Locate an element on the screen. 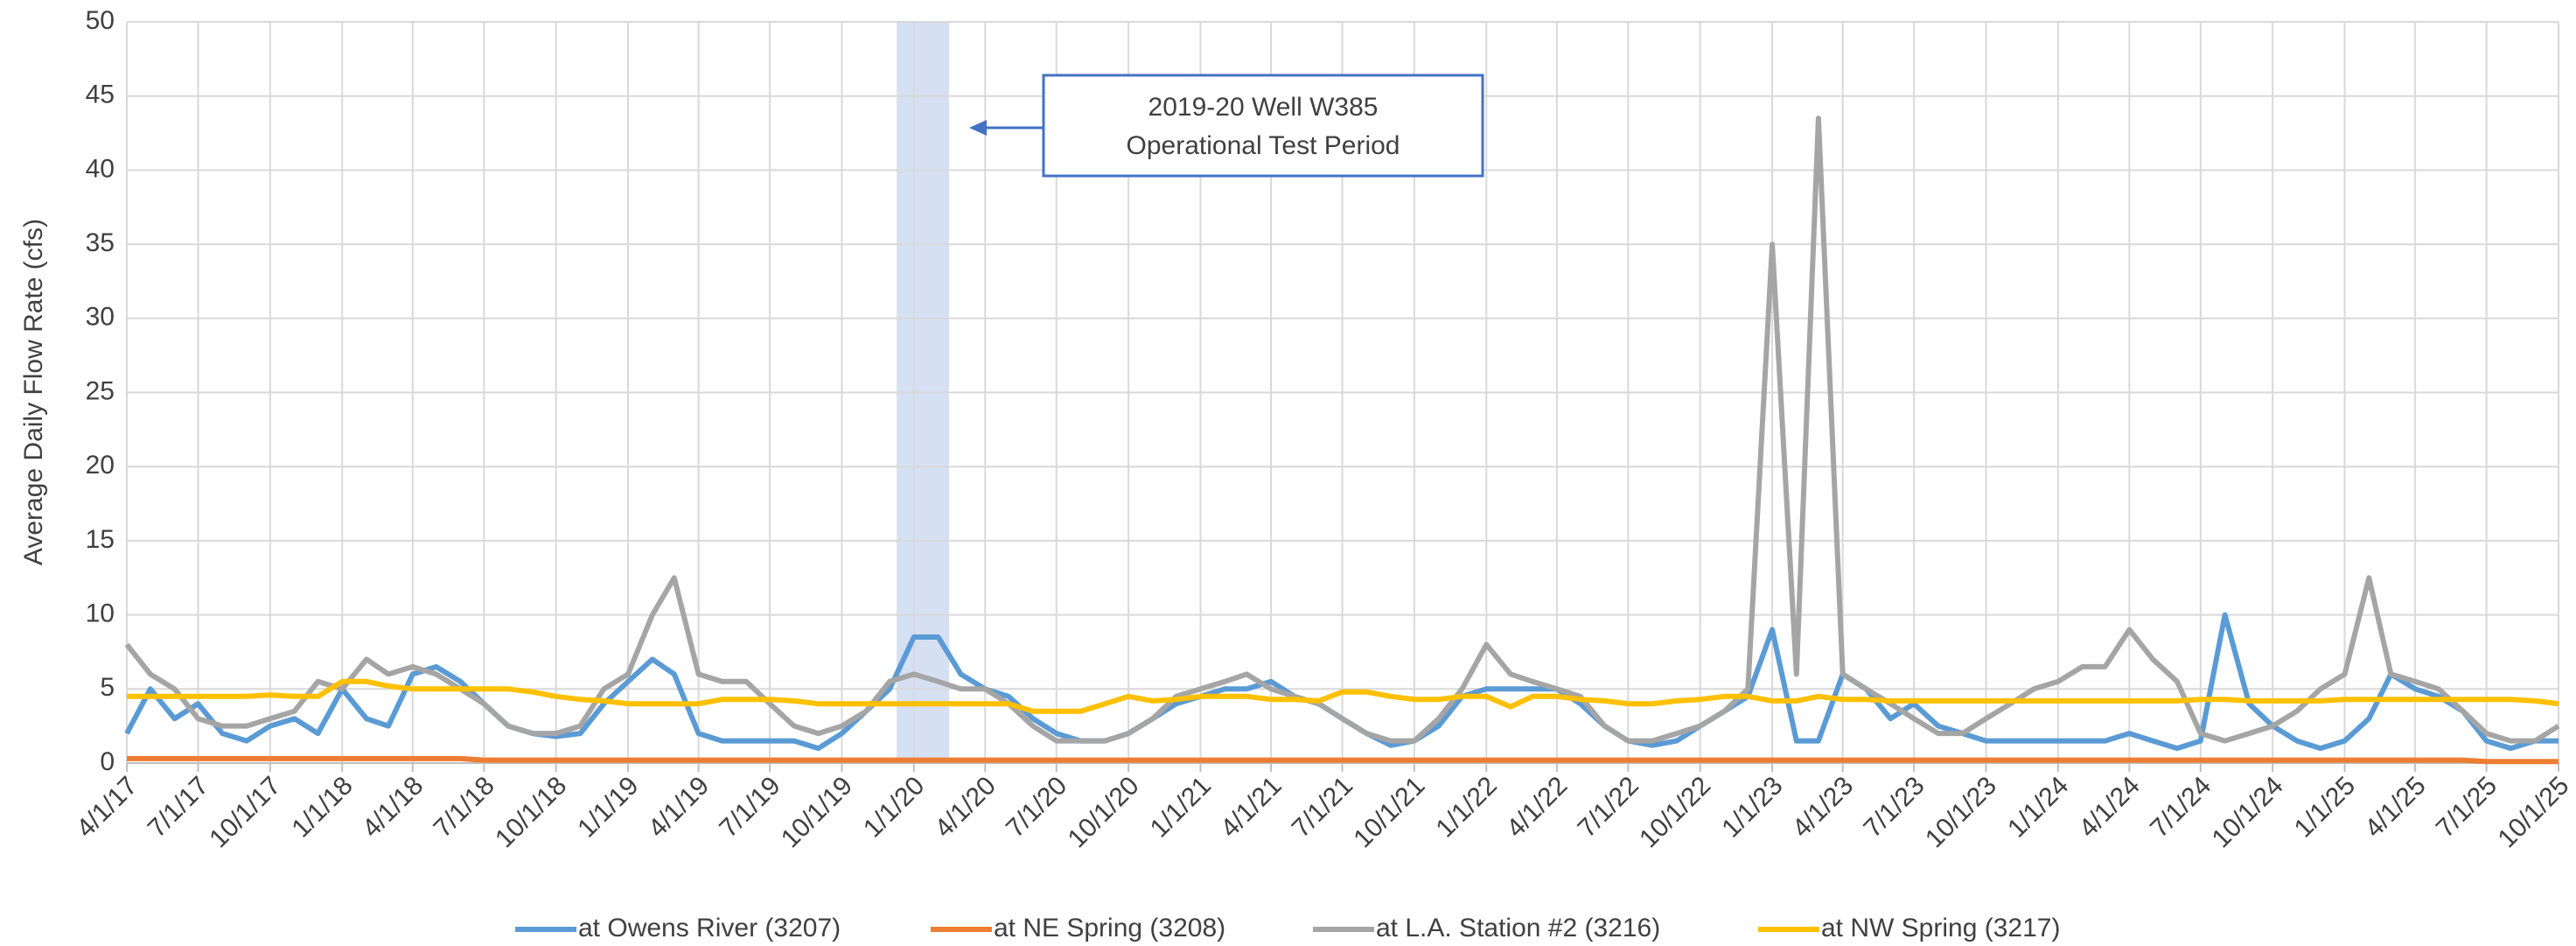  y-tick-label: 20 is located at coordinates (100, 465).